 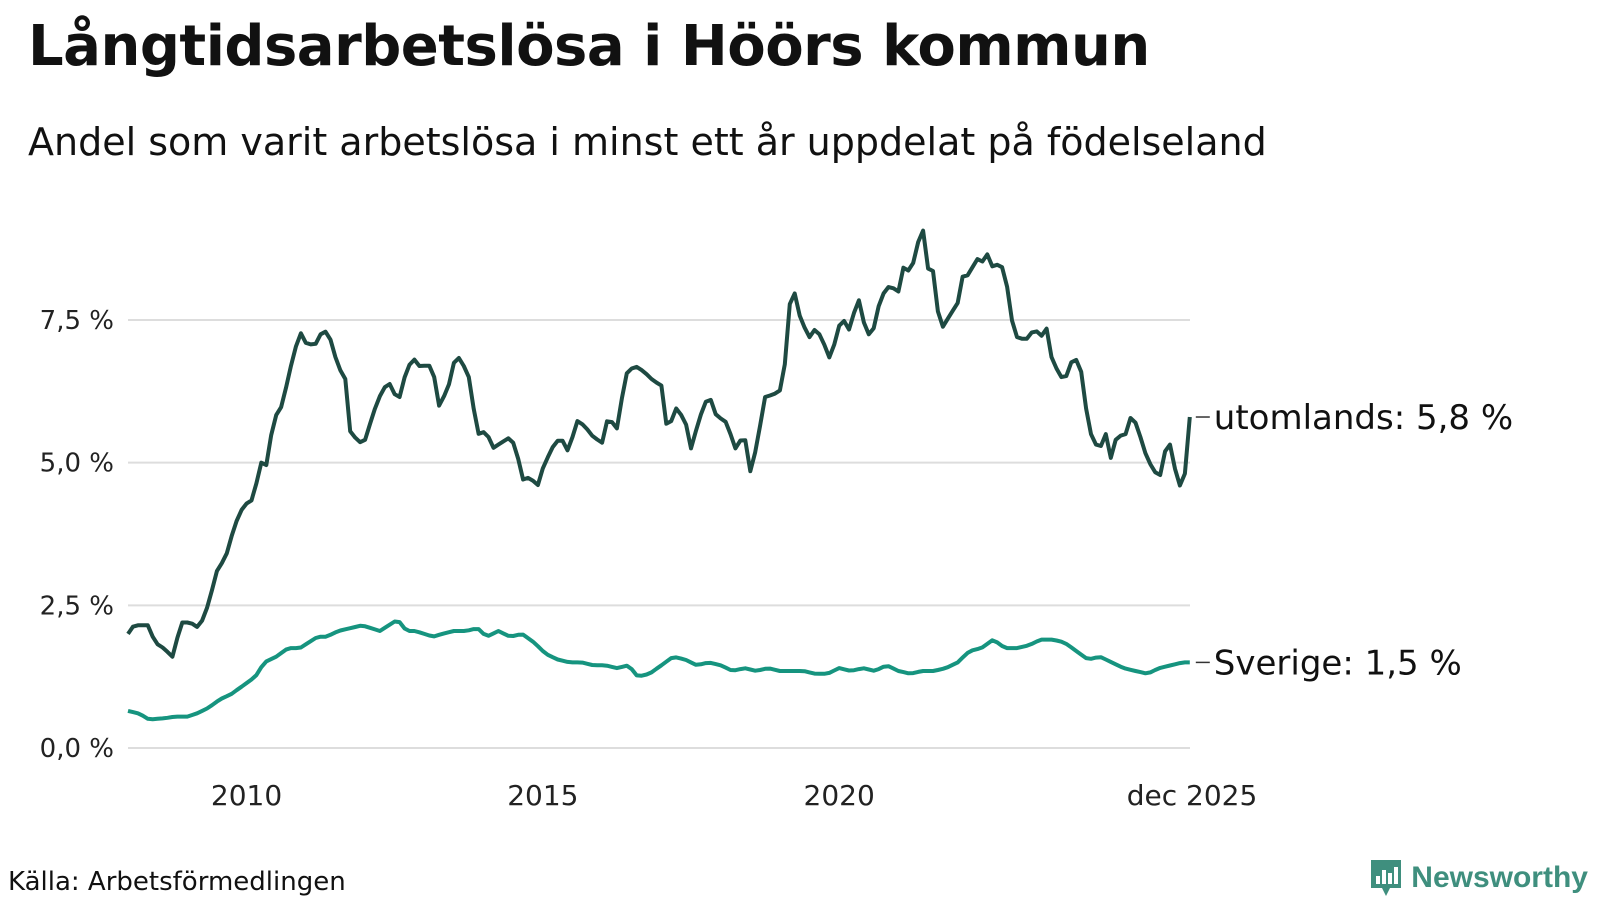 I want to click on end-label-sverige: Sverige: 1,5 %, so click(x=1338, y=663).